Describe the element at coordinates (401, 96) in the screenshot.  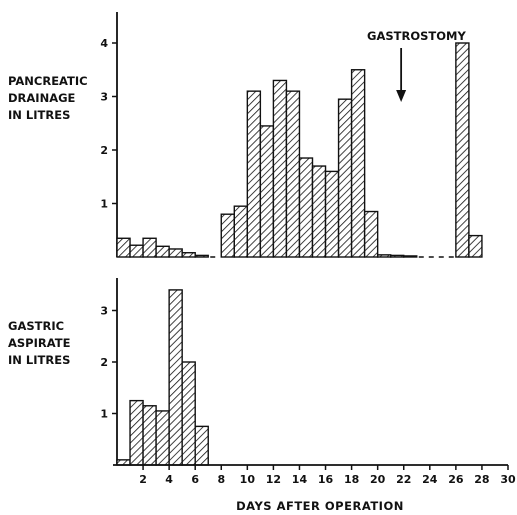
I see `gastrostomy-arrow-head` at that location.